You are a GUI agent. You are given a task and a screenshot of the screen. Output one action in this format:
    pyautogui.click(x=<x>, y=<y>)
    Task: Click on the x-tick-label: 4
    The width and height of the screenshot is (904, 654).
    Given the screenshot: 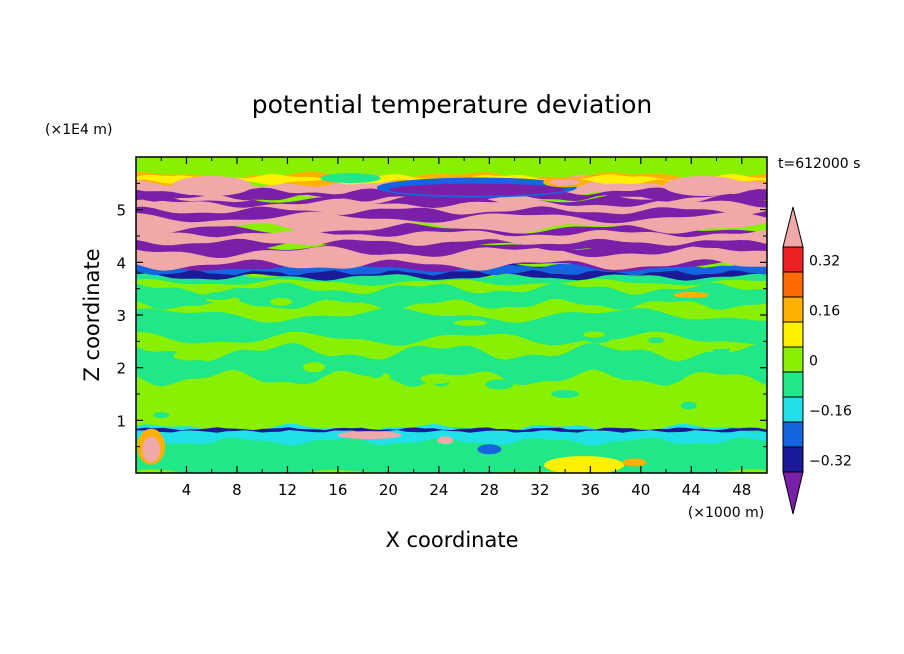 What is the action you would take?
    pyautogui.click(x=187, y=490)
    